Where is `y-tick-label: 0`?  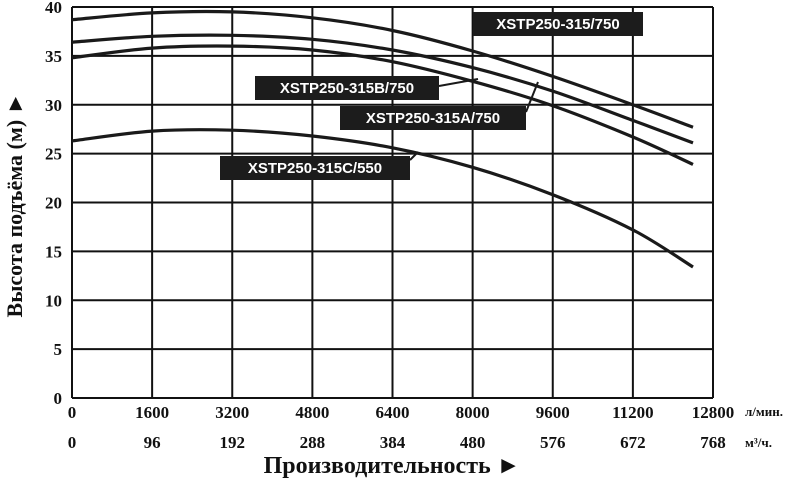 y-tick-label: 0 is located at coordinates (58, 398).